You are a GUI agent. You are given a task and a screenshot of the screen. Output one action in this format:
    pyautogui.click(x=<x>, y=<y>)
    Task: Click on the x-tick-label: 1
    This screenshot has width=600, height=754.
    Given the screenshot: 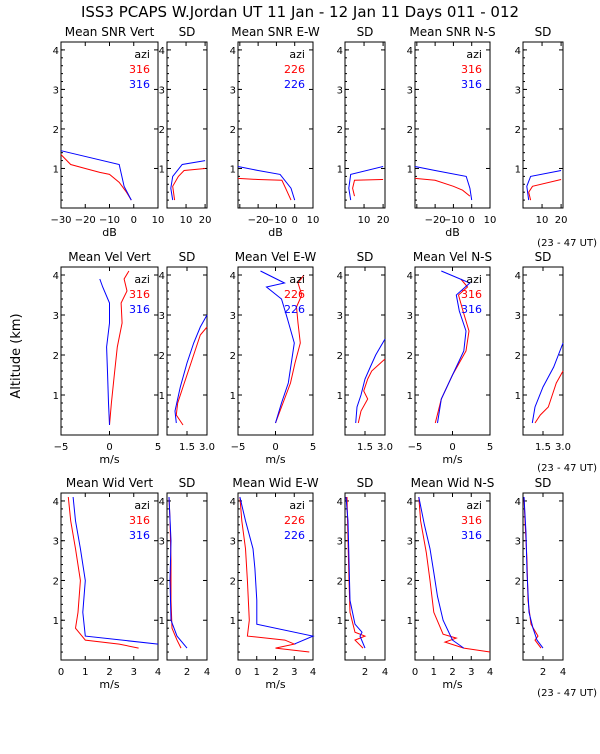 What is the action you would take?
    pyautogui.click(x=434, y=672)
    